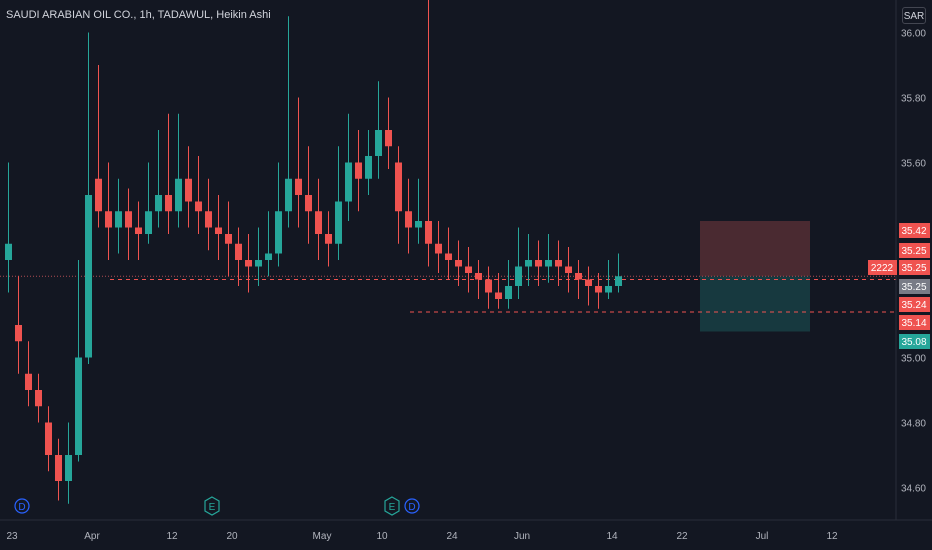 The width and height of the screenshot is (932, 550). I want to click on x-tick-label: 14, so click(612, 536).